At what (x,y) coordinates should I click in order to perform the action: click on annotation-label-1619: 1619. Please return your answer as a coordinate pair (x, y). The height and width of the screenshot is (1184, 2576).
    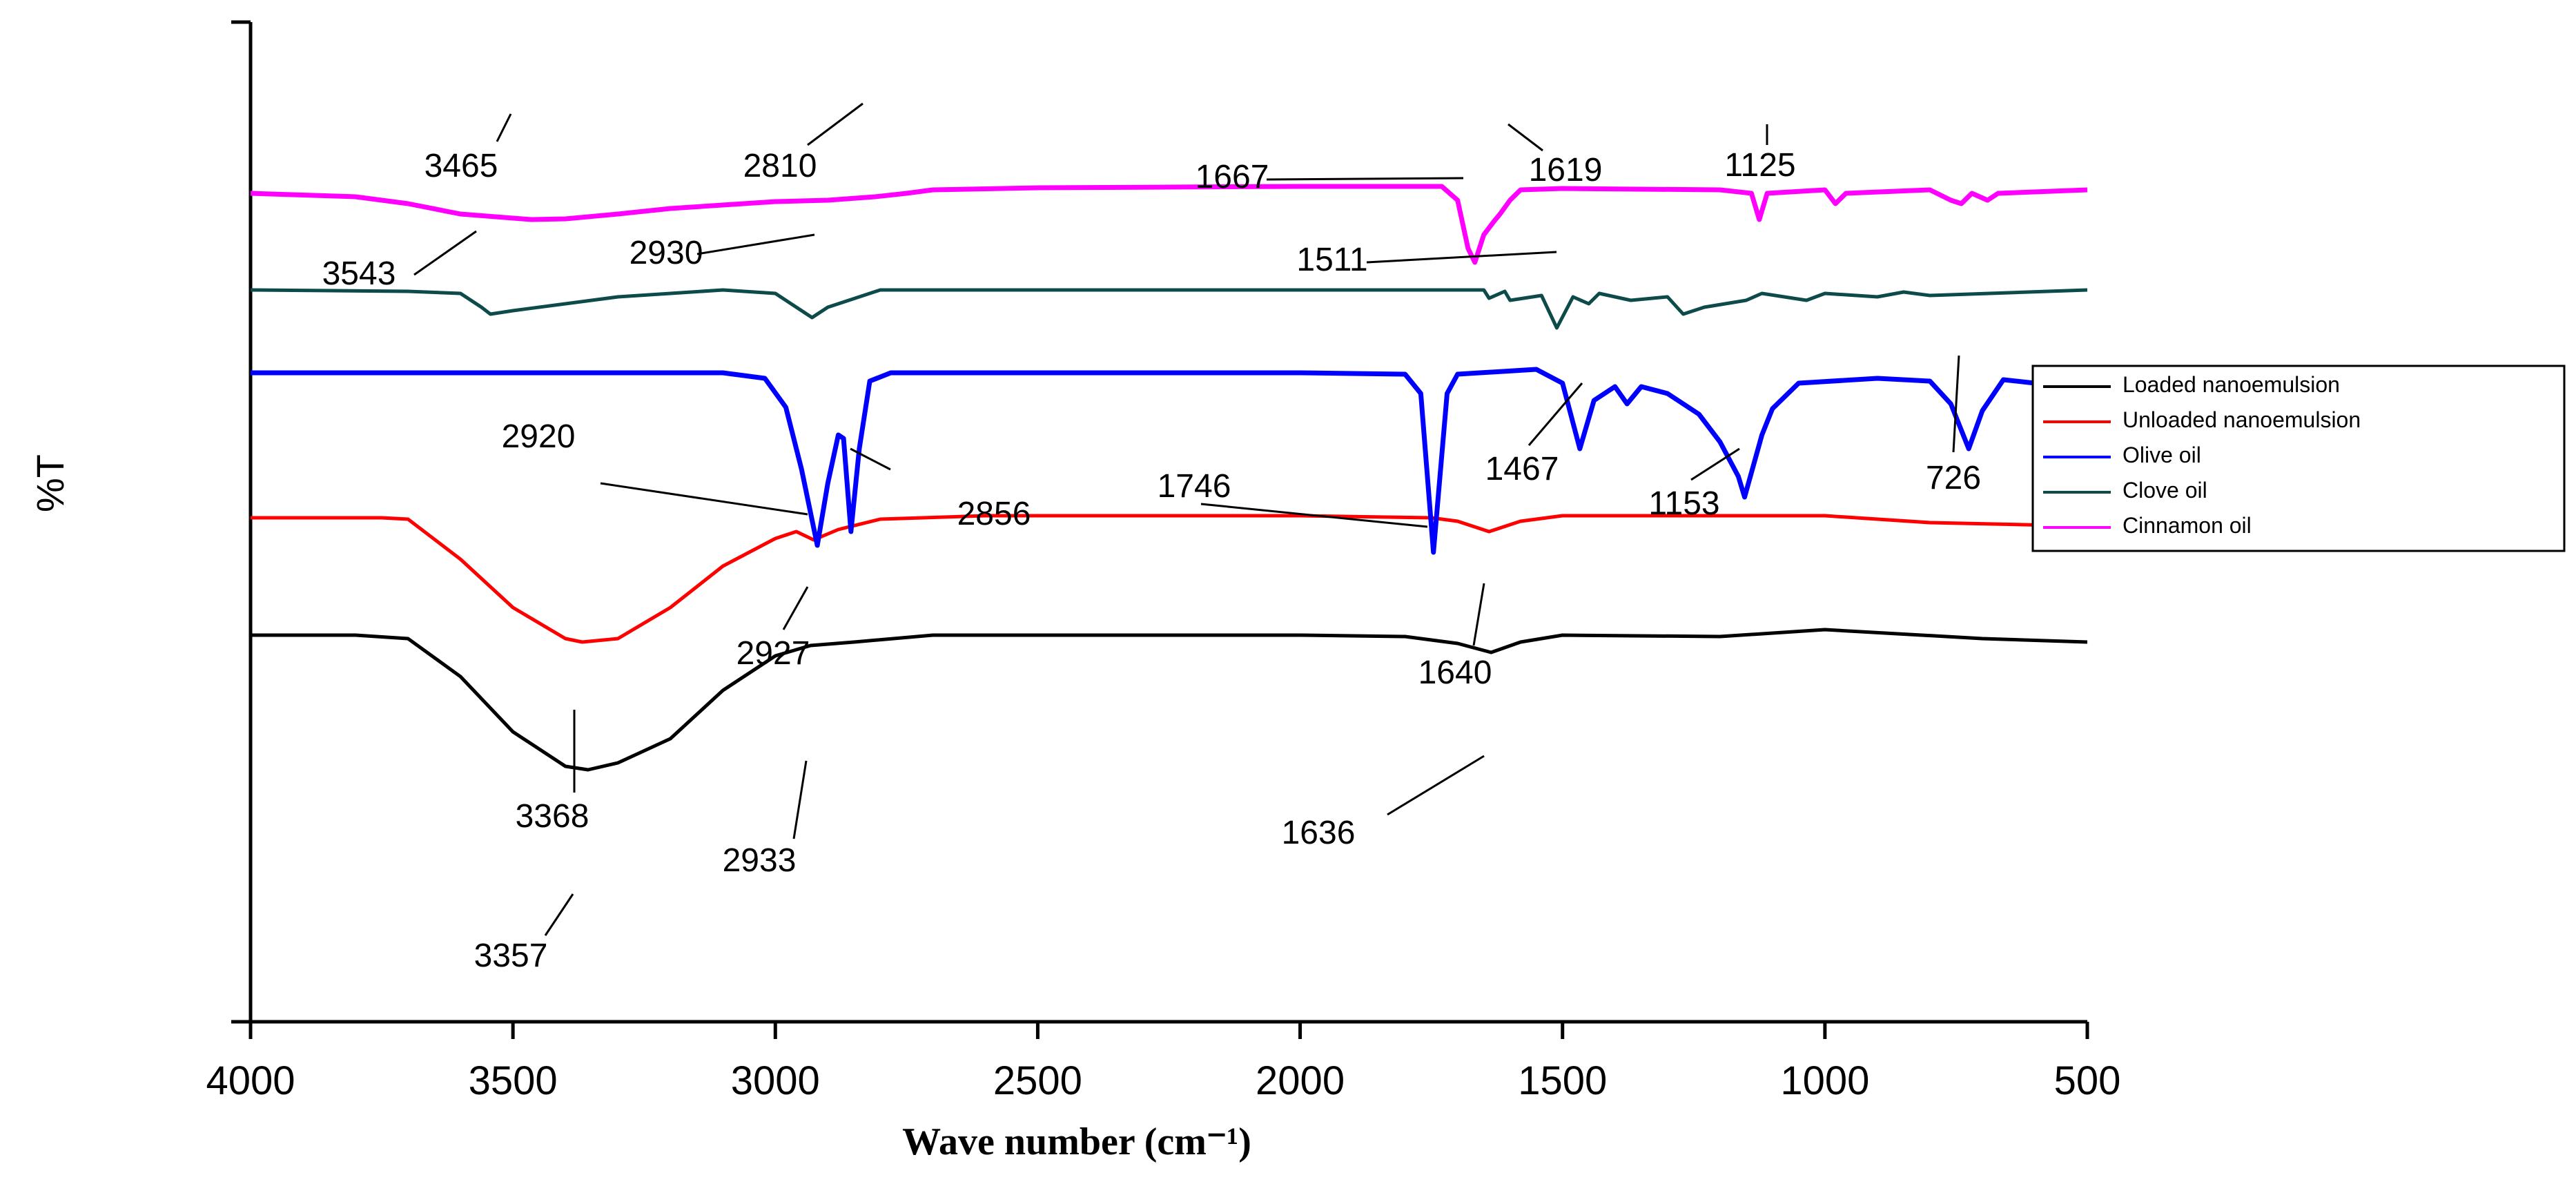
    Looking at the image, I should click on (1566, 170).